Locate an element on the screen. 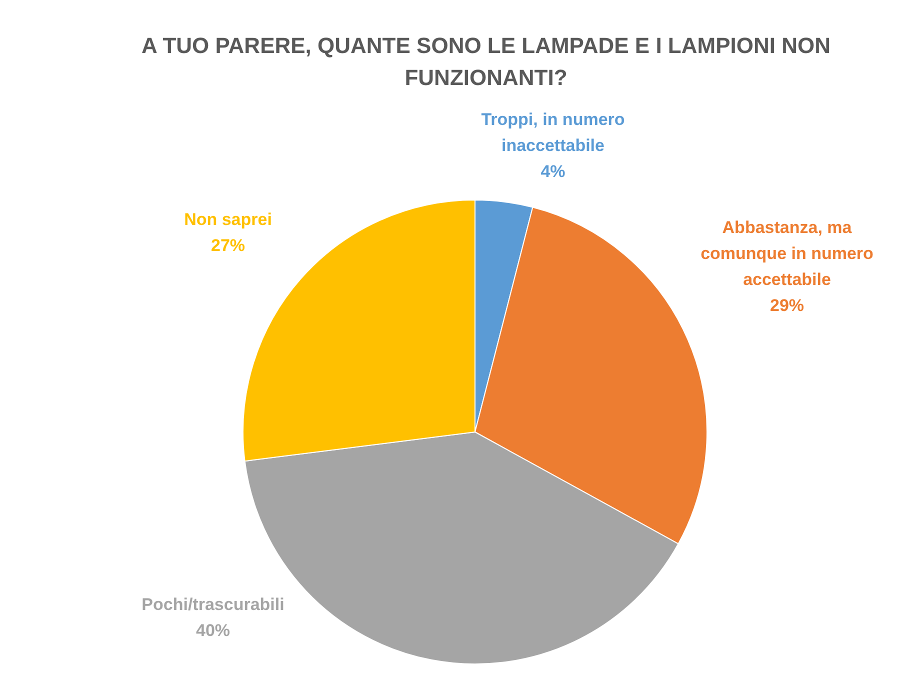 The image size is (912, 682). slice-label: Non saprei is located at coordinates (228, 220).